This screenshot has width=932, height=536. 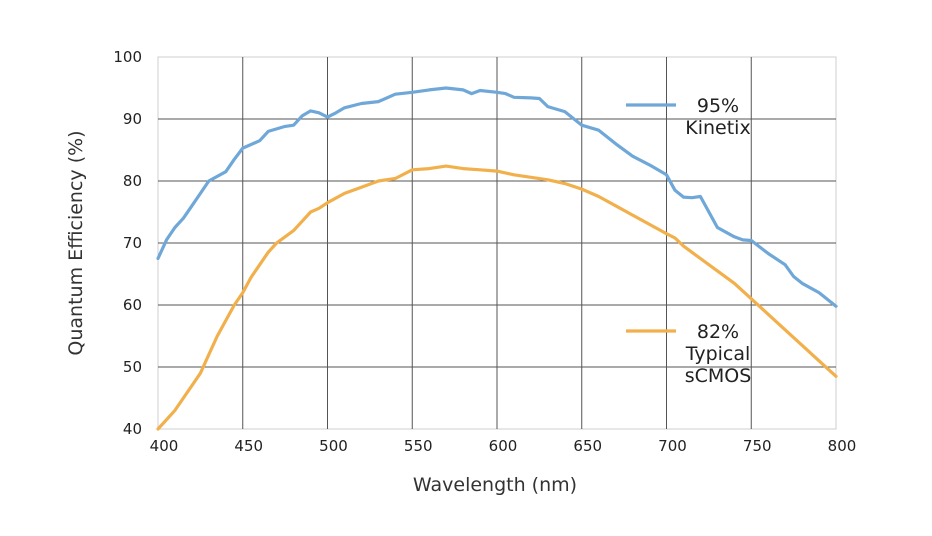 I want to click on x-tick-label: 550, so click(x=418, y=446).